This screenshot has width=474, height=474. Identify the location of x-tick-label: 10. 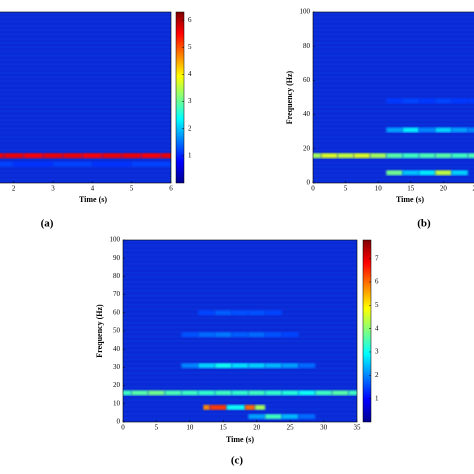
(190, 428).